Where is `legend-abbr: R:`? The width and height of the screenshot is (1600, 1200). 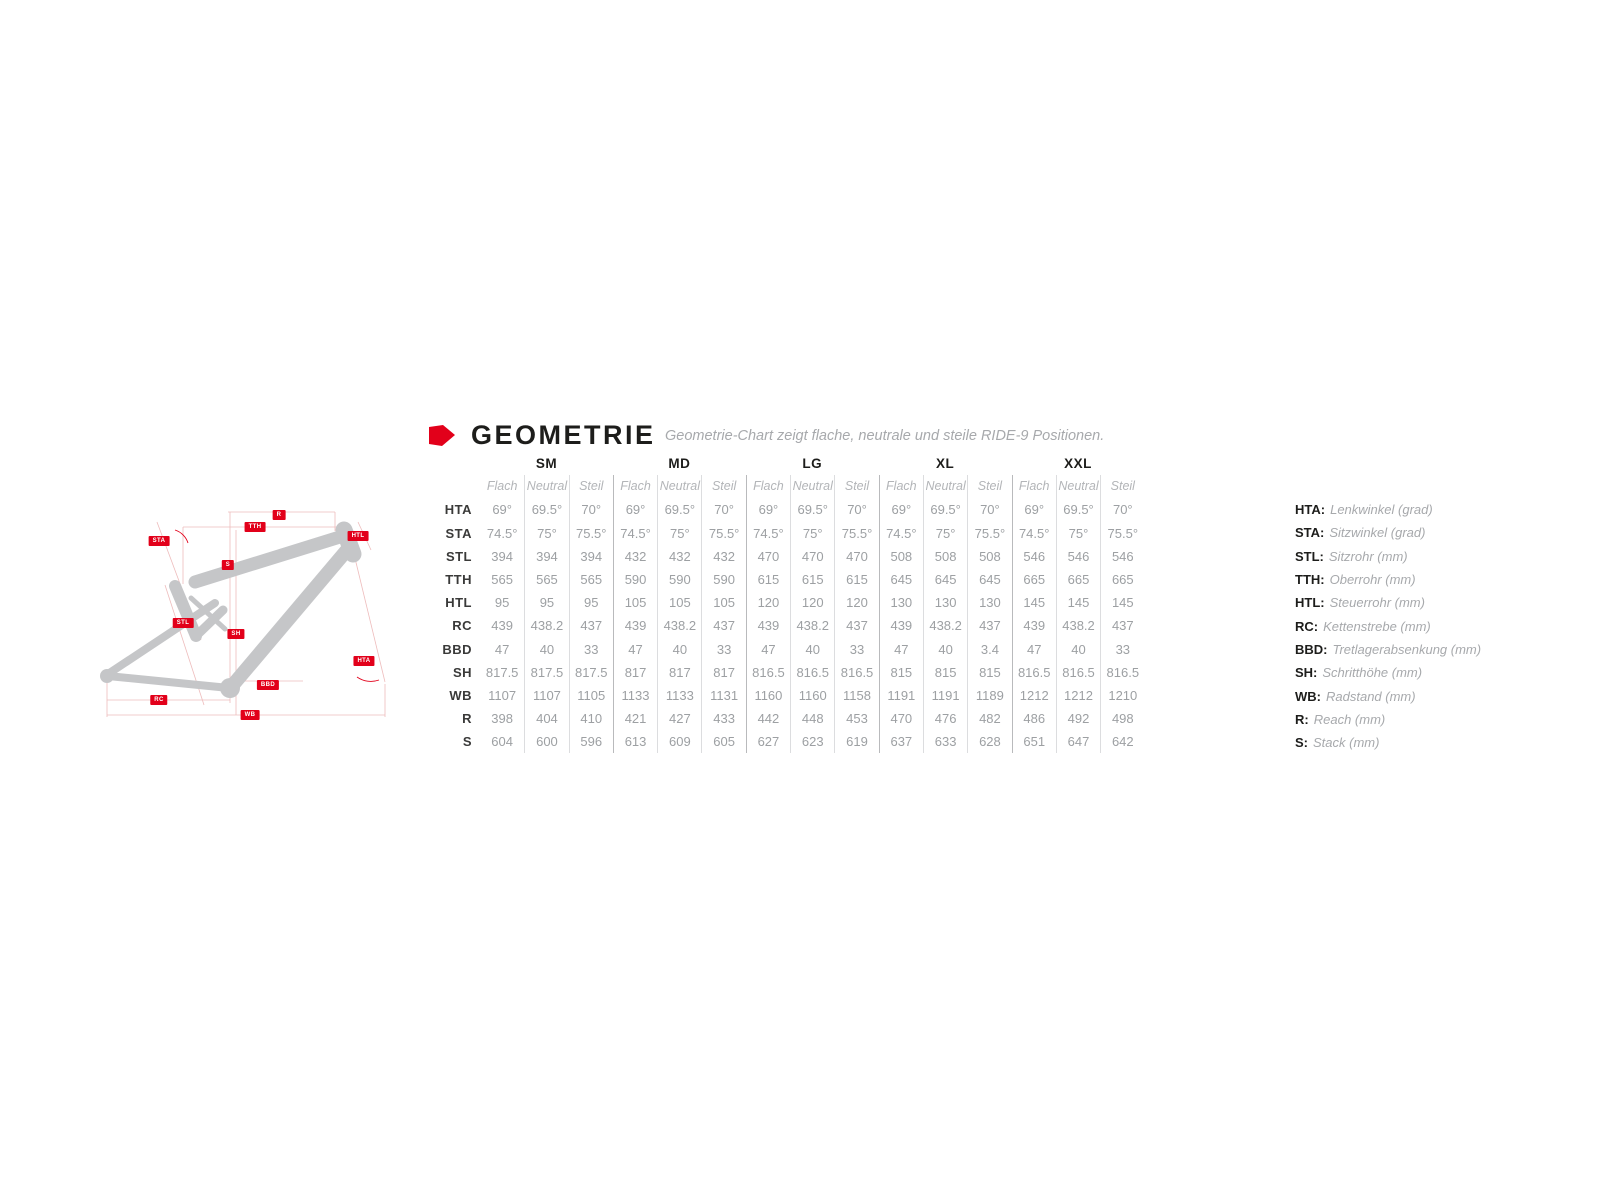
legend-abbr: R: is located at coordinates (1302, 720).